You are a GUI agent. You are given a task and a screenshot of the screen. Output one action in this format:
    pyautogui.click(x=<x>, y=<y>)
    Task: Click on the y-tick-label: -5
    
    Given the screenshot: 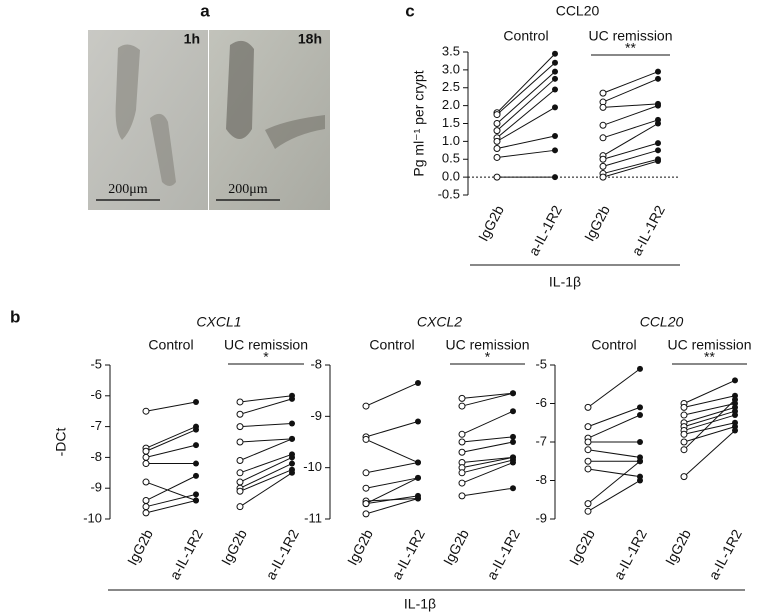 What is the action you would take?
    pyautogui.click(x=96, y=363)
    